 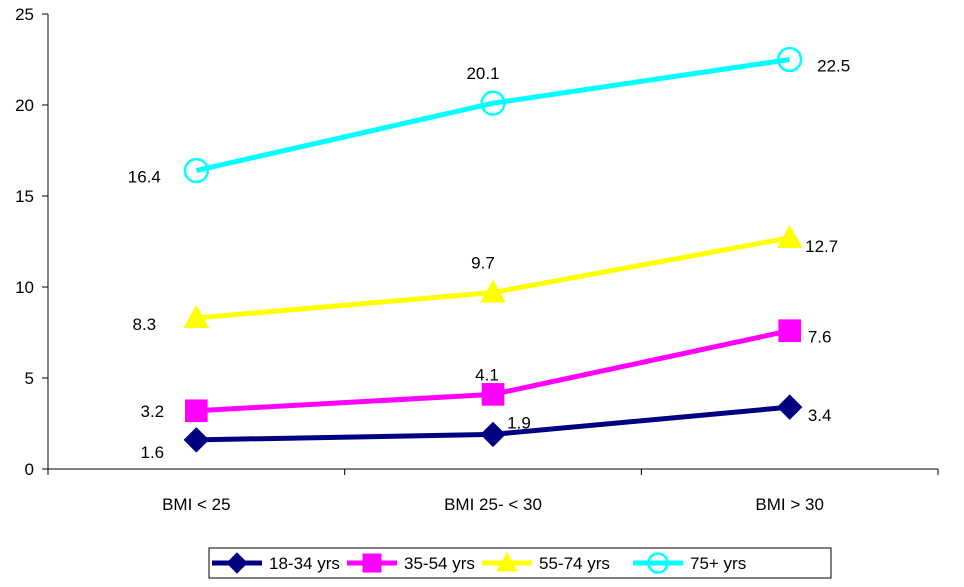 I want to click on data-label: 7.6, so click(x=820, y=337).